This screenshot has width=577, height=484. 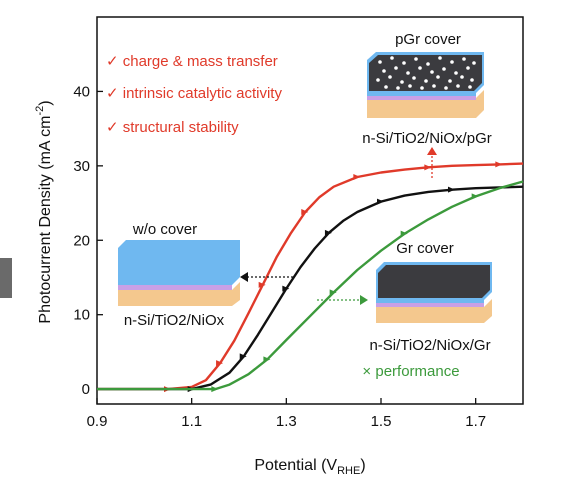 What do you see at coordinates (174, 320) in the screenshot?
I see `wo-structure-label: n-Si/TiO2/NiOx` at bounding box center [174, 320].